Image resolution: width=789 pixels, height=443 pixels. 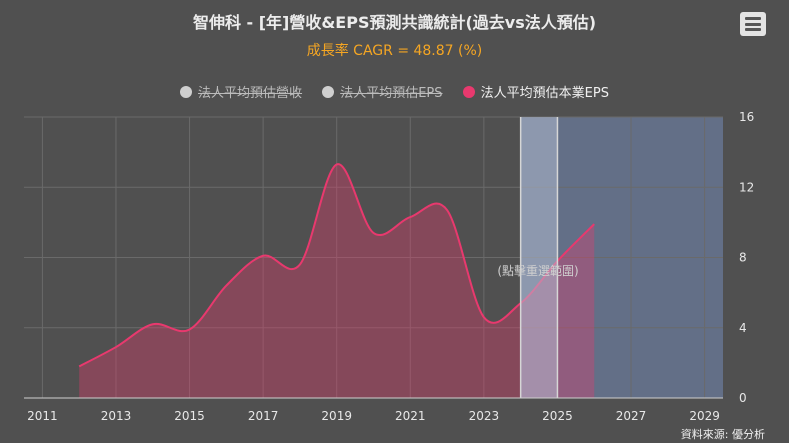 What do you see at coordinates (484, 416) in the screenshot?
I see `x-tick-label: 2023` at bounding box center [484, 416].